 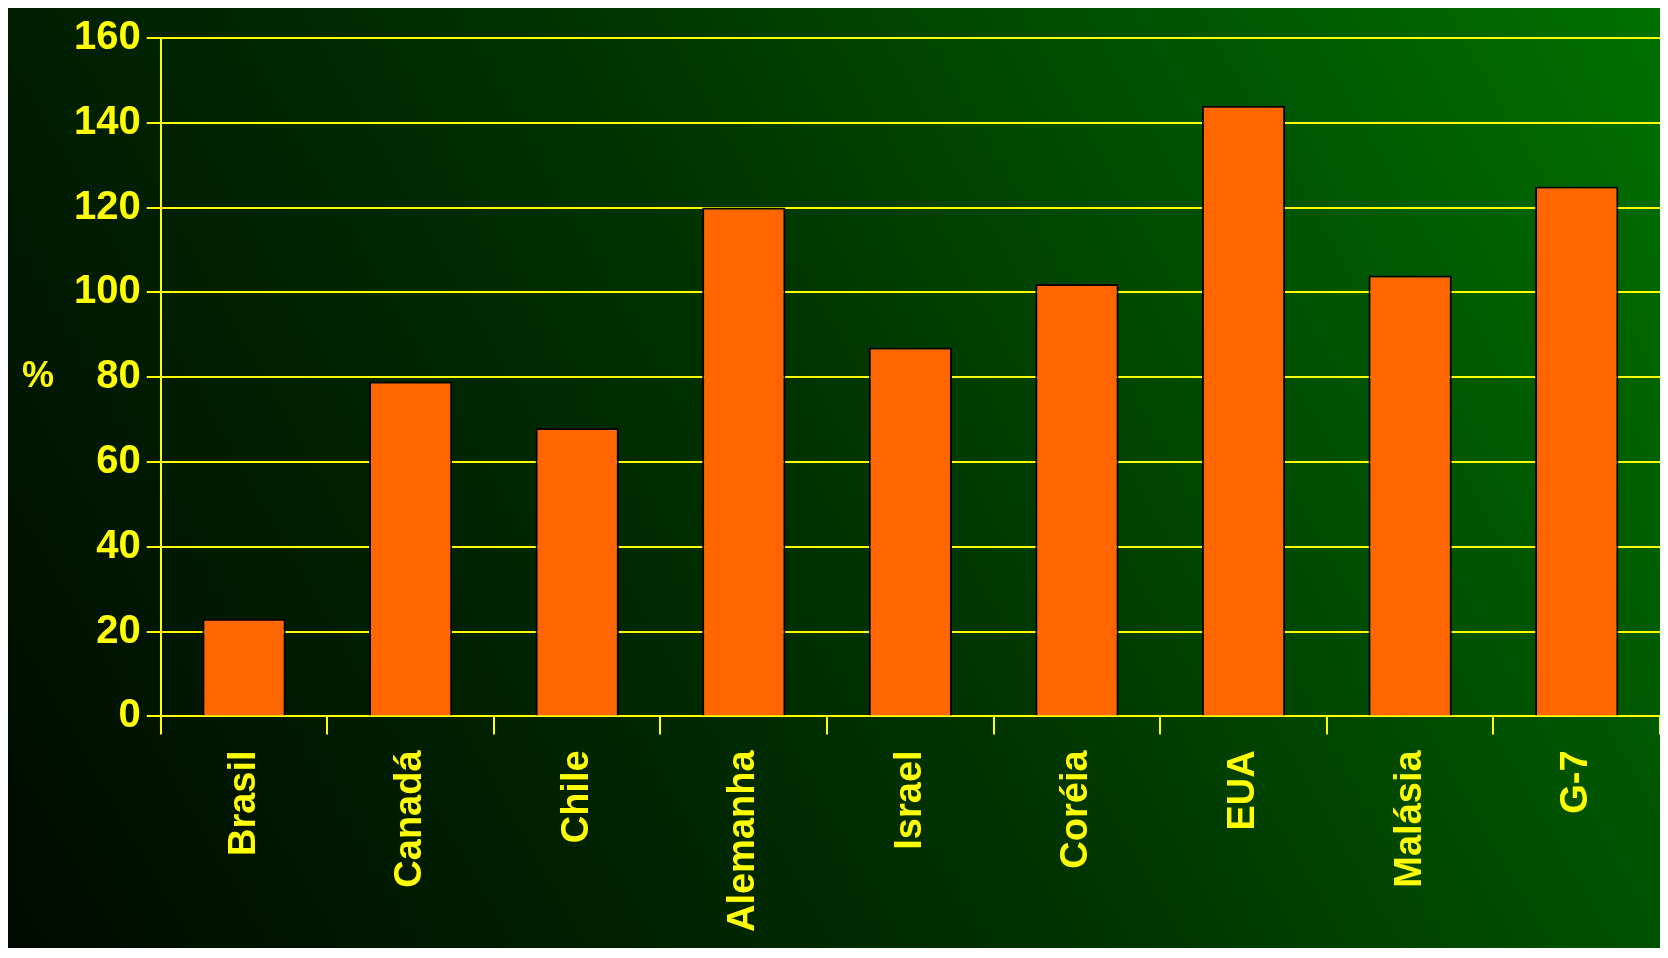 What do you see at coordinates (107, 119) in the screenshot?
I see `y-tick-label: 140` at bounding box center [107, 119].